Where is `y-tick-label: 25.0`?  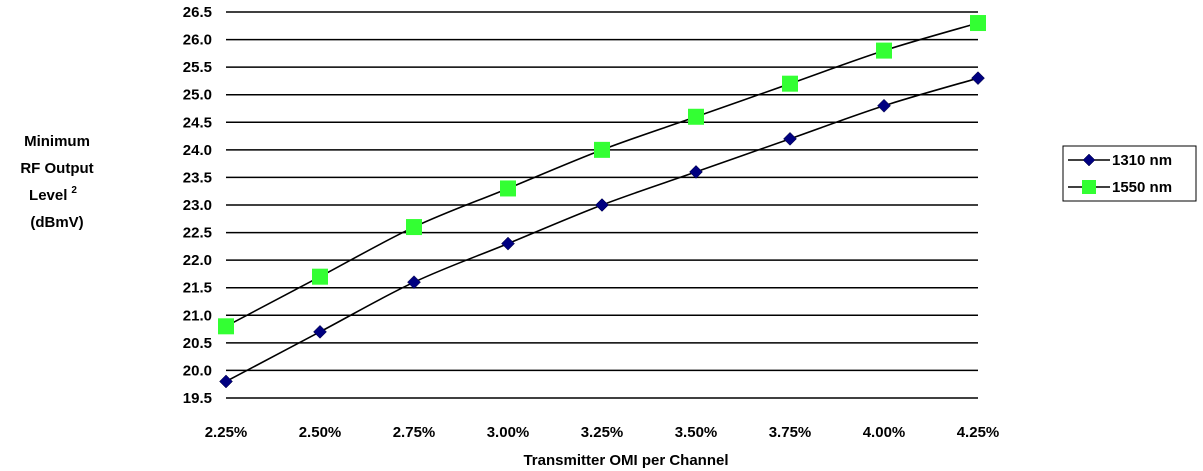 y-tick-label: 25.0 is located at coordinates (197, 95).